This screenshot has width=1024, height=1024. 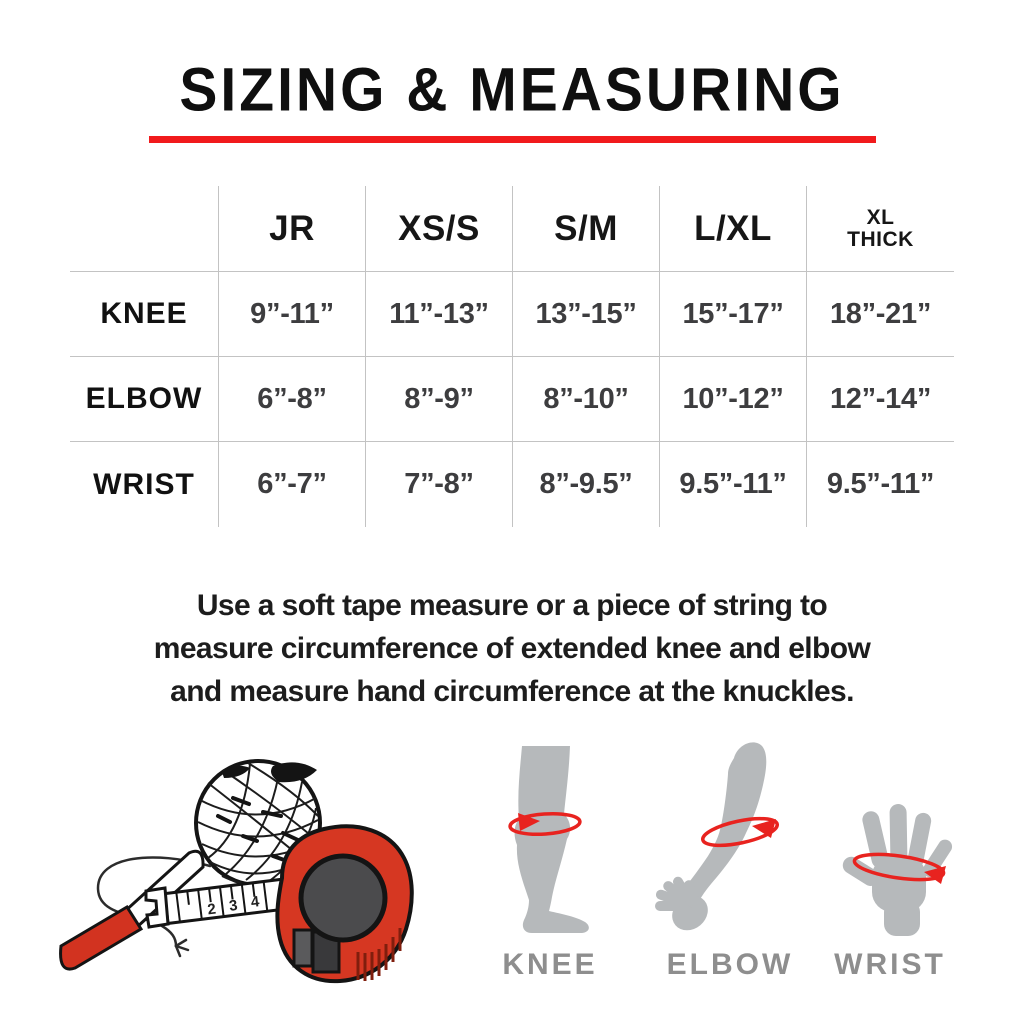 I want to click on string-ball-icon, so click(x=258, y=823).